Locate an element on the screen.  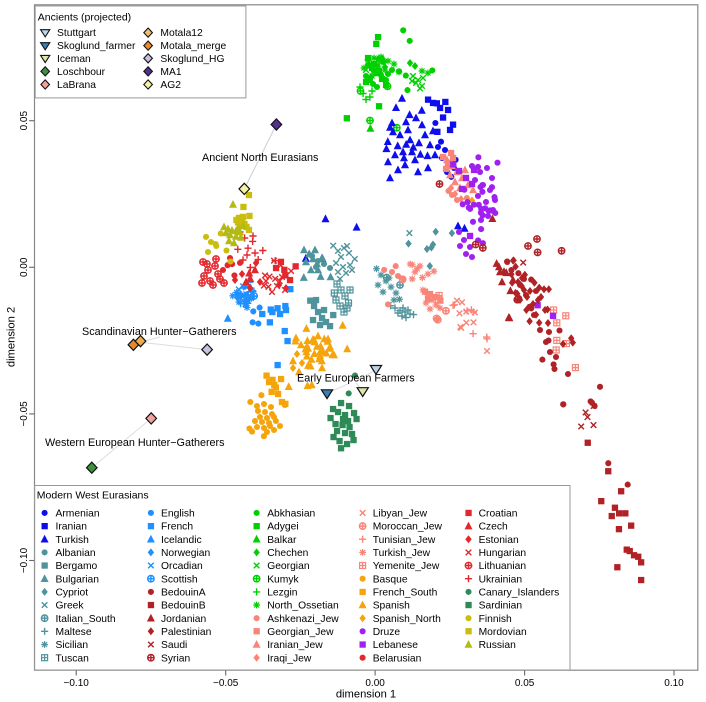
svg-text: Turkish_Jew is located at coordinates (402, 553).